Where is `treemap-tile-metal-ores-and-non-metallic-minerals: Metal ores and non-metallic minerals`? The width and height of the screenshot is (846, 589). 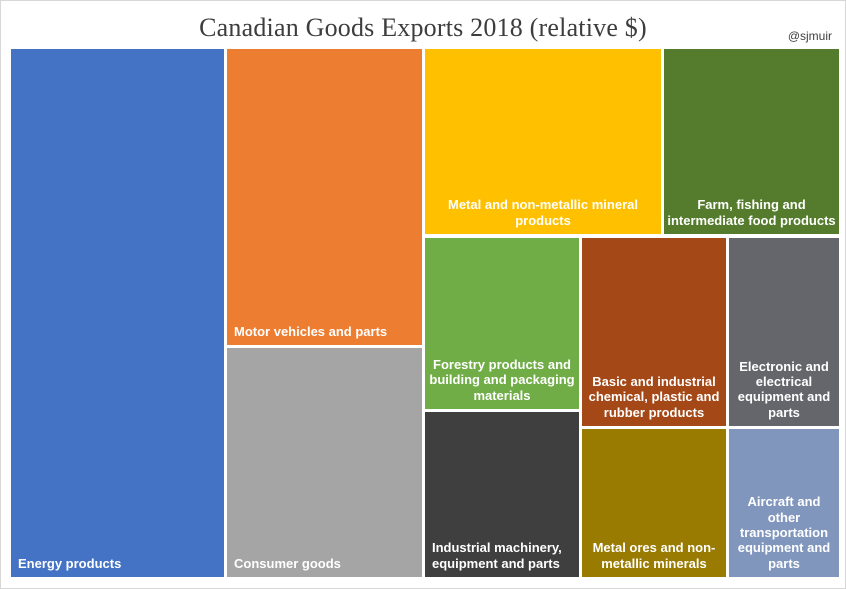
treemap-tile-metal-ores-and-non-metallic-minerals: Metal ores and non-metallic minerals is located at coordinates (654, 503).